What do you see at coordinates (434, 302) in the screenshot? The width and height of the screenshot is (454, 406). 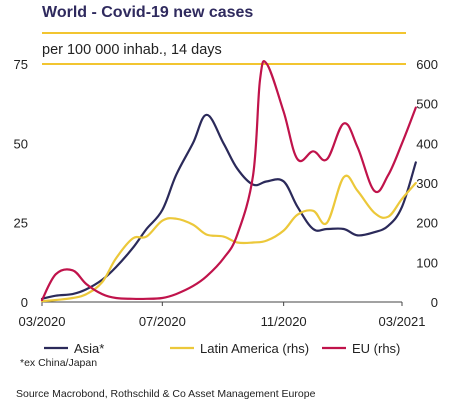 I see `y-right-tick-label: 0` at bounding box center [434, 302].